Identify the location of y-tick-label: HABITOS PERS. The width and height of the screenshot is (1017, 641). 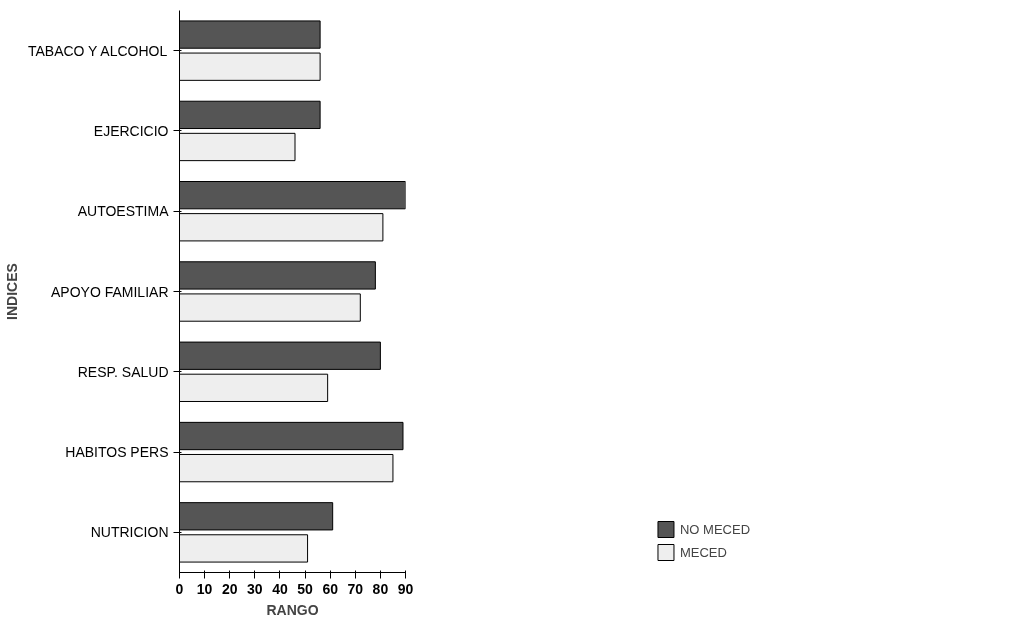
(117, 452).